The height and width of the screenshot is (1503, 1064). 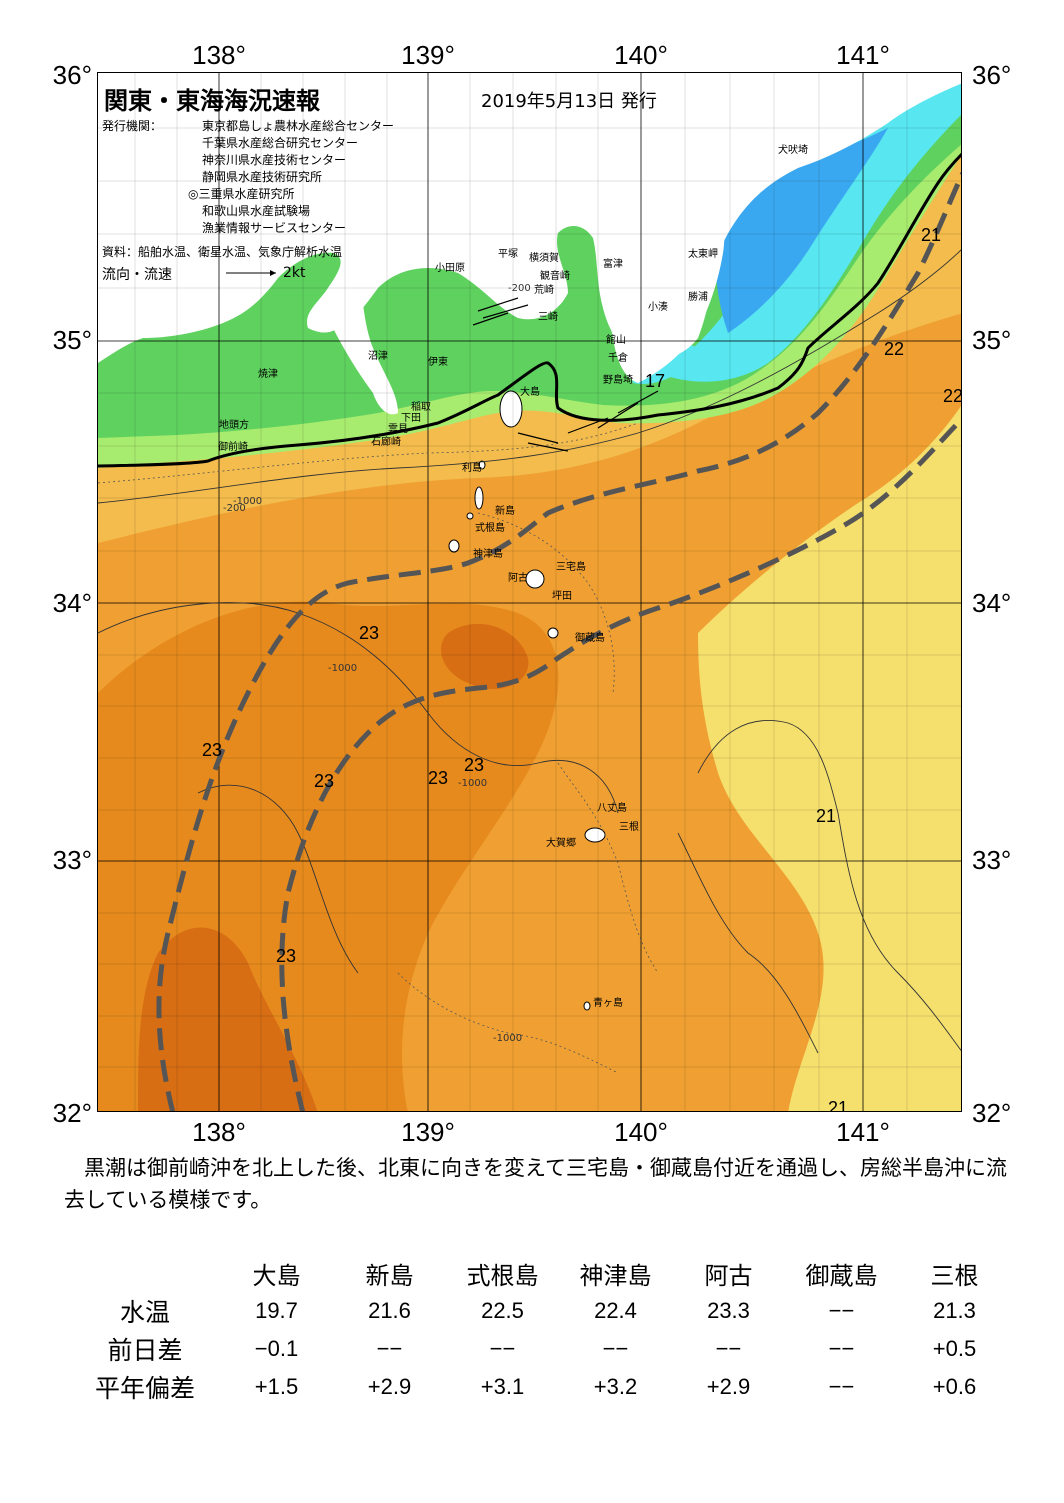 I want to click on table-cell: +0.6, so click(x=954, y=1386).